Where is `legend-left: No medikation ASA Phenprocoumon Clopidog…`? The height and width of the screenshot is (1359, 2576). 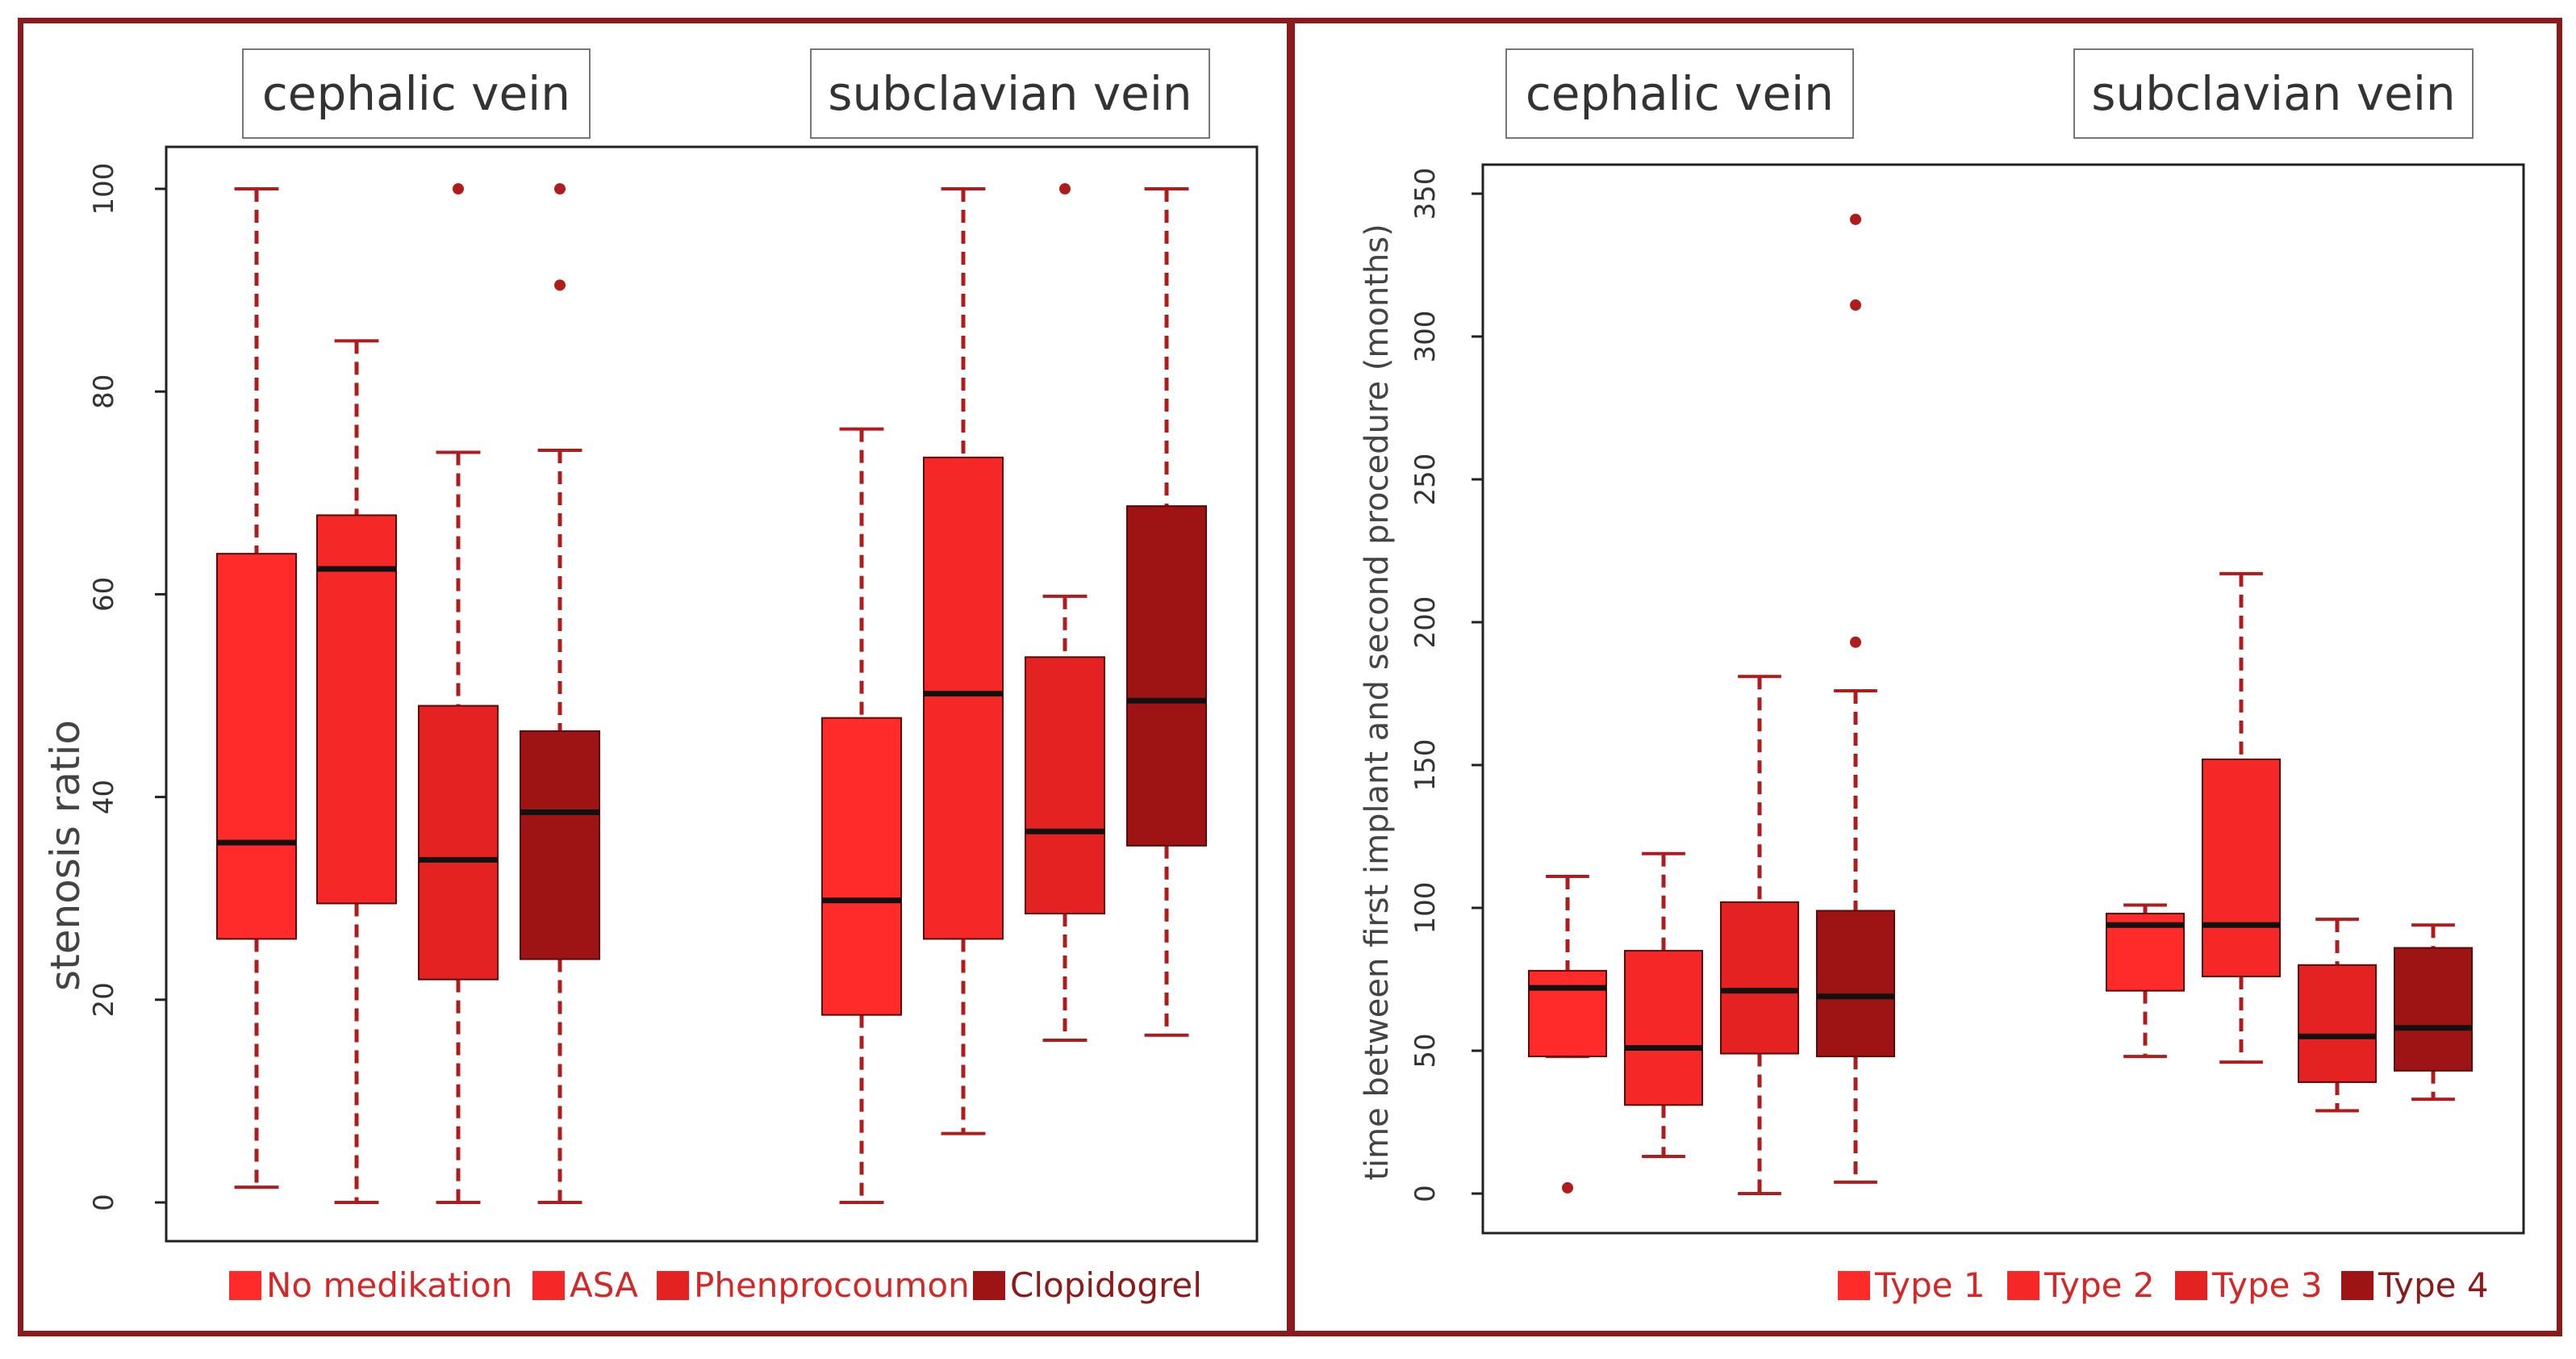 legend-left: No medikation ASA Phenprocoumon Clopidog… is located at coordinates (753, 1288).